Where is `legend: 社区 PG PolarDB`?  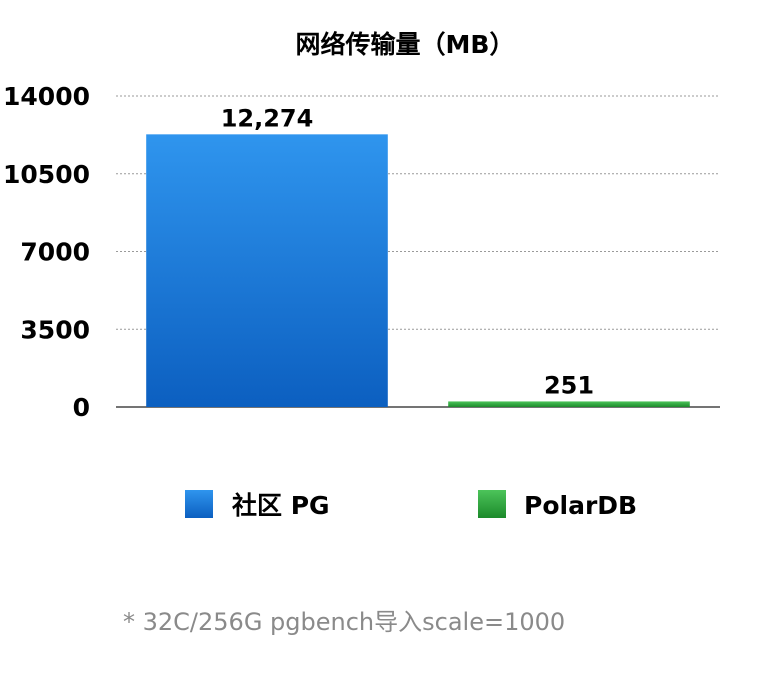 legend: 社区 PG PolarDB is located at coordinates (411, 505).